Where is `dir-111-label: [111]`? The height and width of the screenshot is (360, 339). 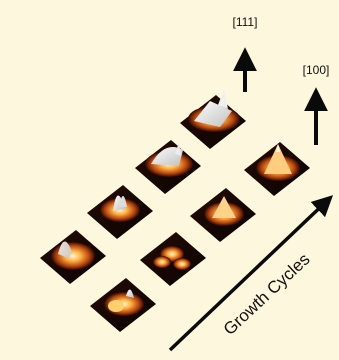 dir-111-label: [111] is located at coordinates (245, 22).